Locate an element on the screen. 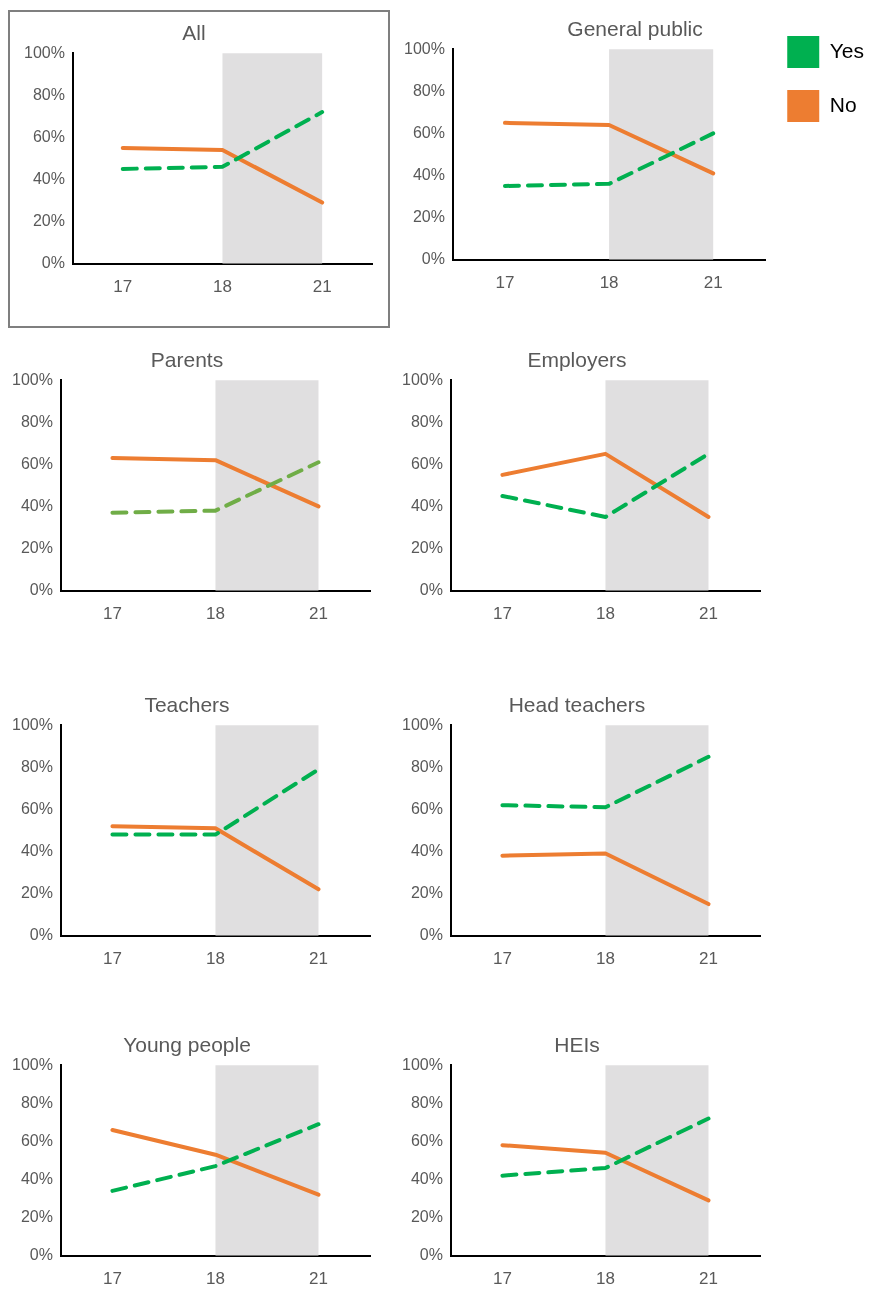 This screenshot has height=1309, width=884. chart-title: All is located at coordinates (194, 33).